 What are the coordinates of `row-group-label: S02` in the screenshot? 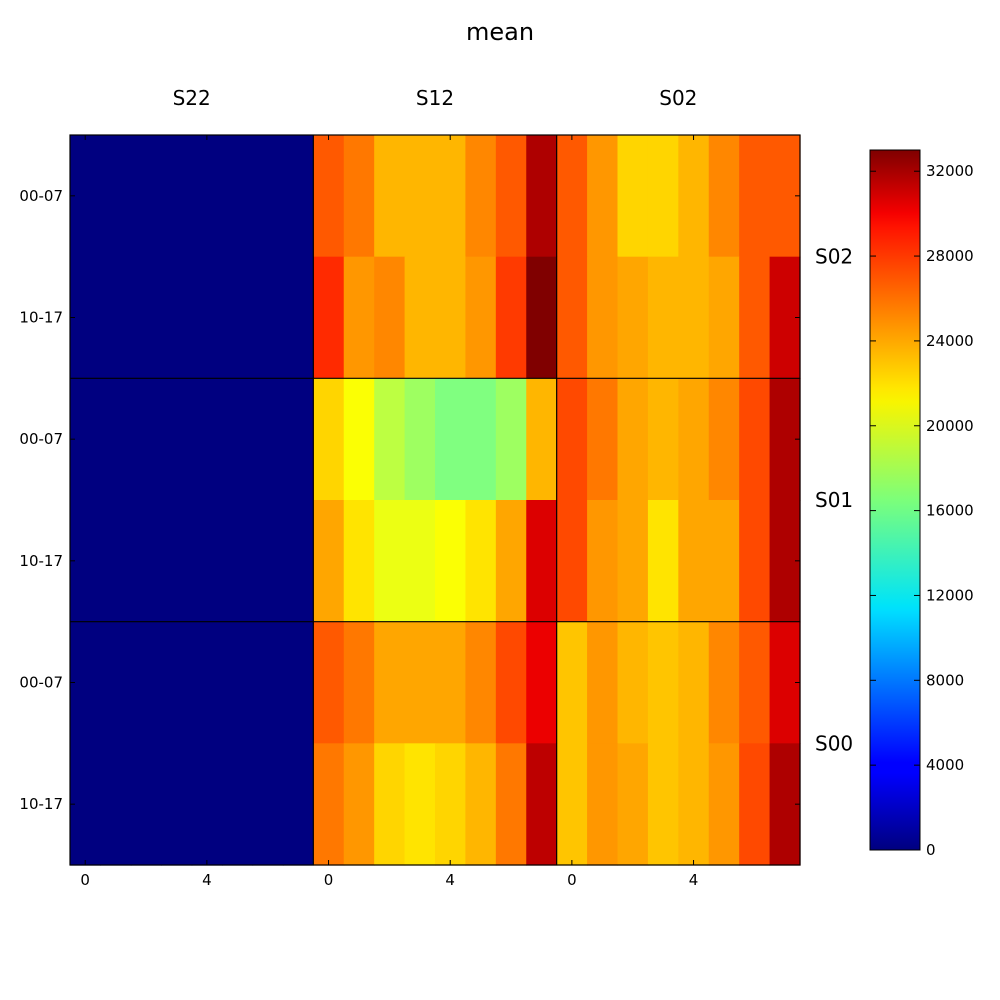 It's located at (834, 257).